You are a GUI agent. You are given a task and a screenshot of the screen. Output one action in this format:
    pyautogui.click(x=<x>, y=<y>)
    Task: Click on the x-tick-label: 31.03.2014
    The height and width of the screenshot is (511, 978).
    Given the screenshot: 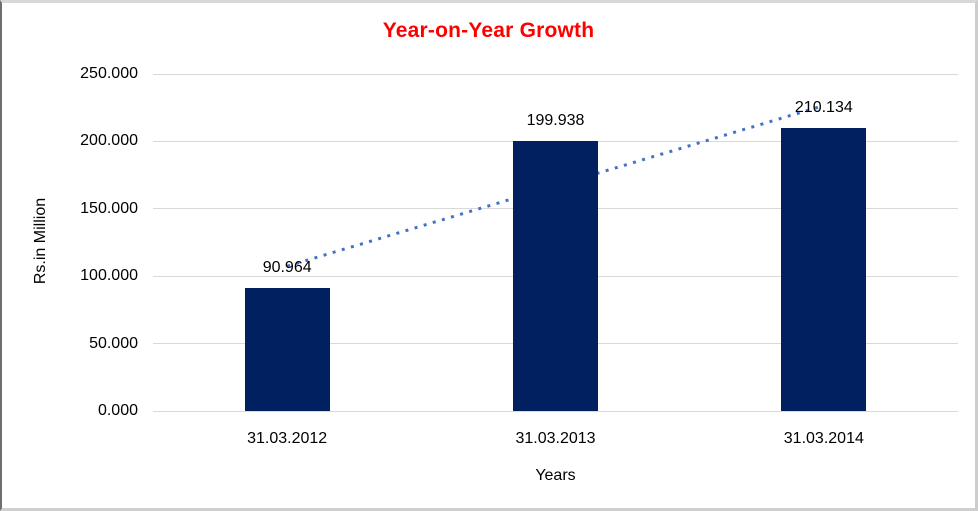 What is the action you would take?
    pyautogui.click(x=823, y=438)
    